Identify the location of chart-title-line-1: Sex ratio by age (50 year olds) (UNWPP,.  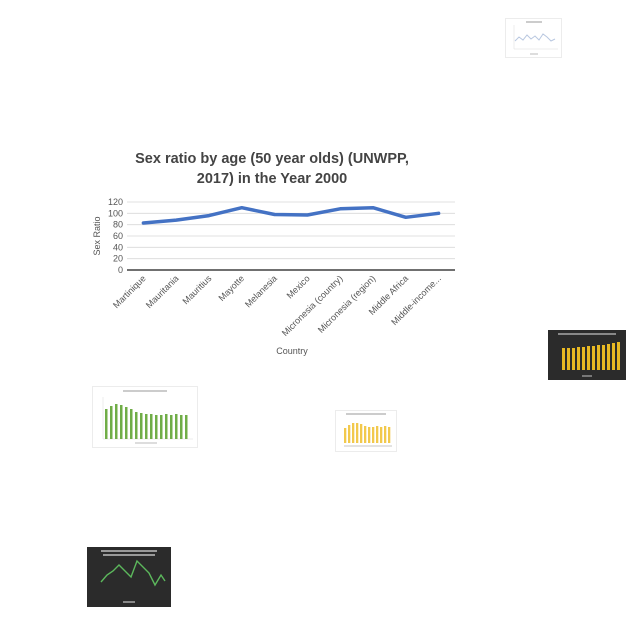
(272, 159).